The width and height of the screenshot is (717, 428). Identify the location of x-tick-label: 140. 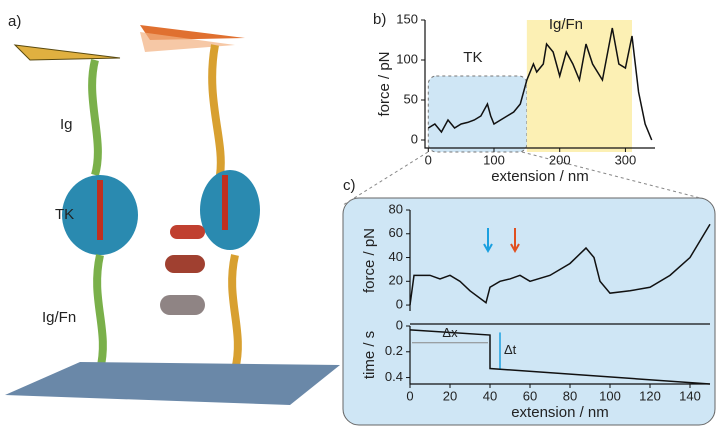
(690, 395).